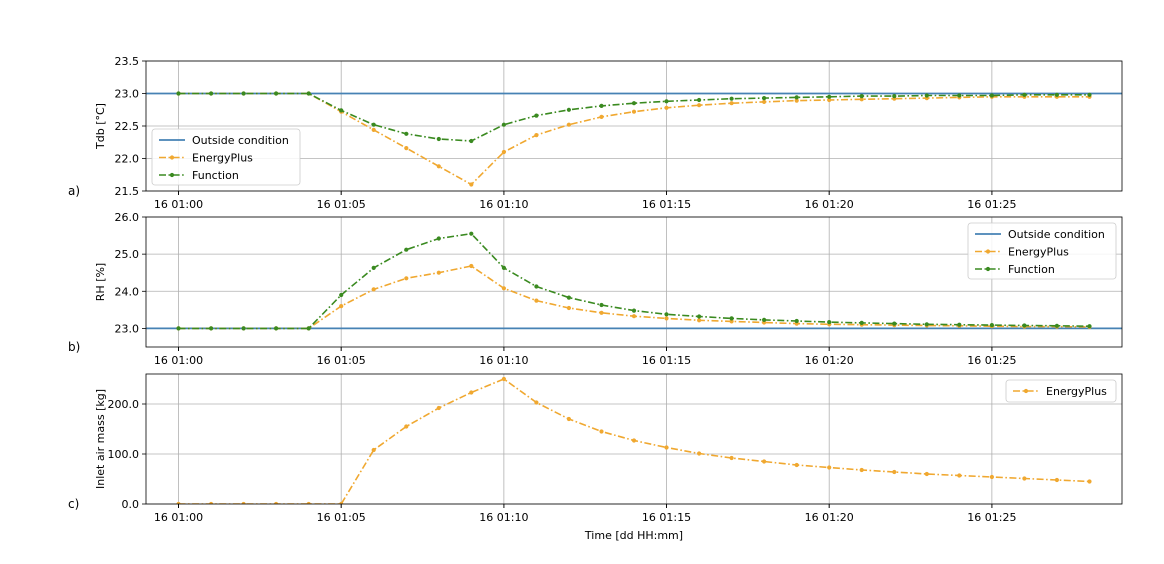 This screenshot has height=564, width=1164. Describe the element at coordinates (127, 217) in the screenshot. I see `y-tick-label: 26.0` at that location.